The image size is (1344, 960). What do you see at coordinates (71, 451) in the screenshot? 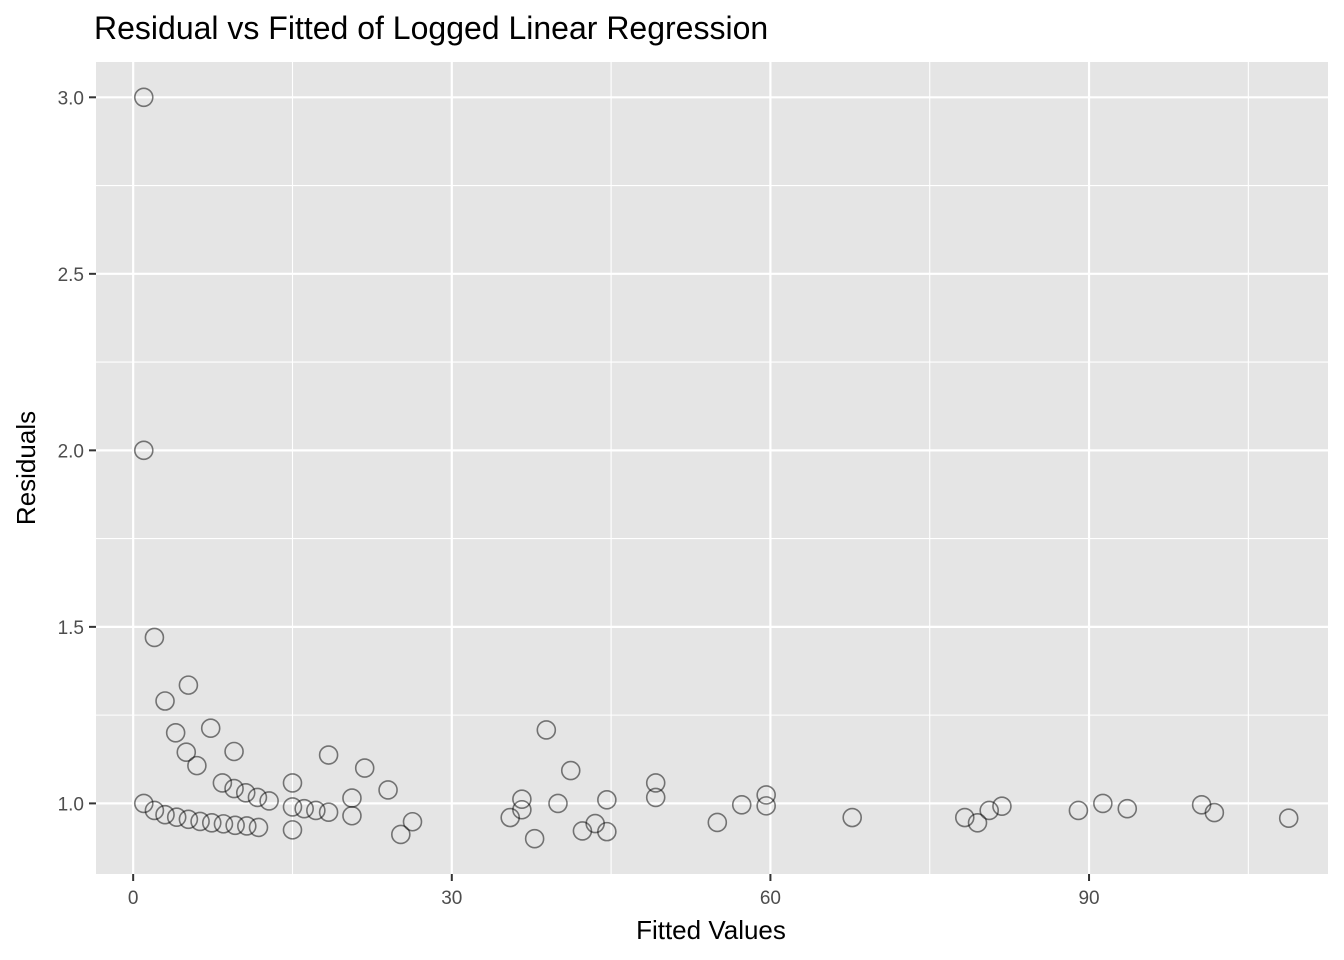
I see `y-tick-label: 2.0` at bounding box center [71, 451].